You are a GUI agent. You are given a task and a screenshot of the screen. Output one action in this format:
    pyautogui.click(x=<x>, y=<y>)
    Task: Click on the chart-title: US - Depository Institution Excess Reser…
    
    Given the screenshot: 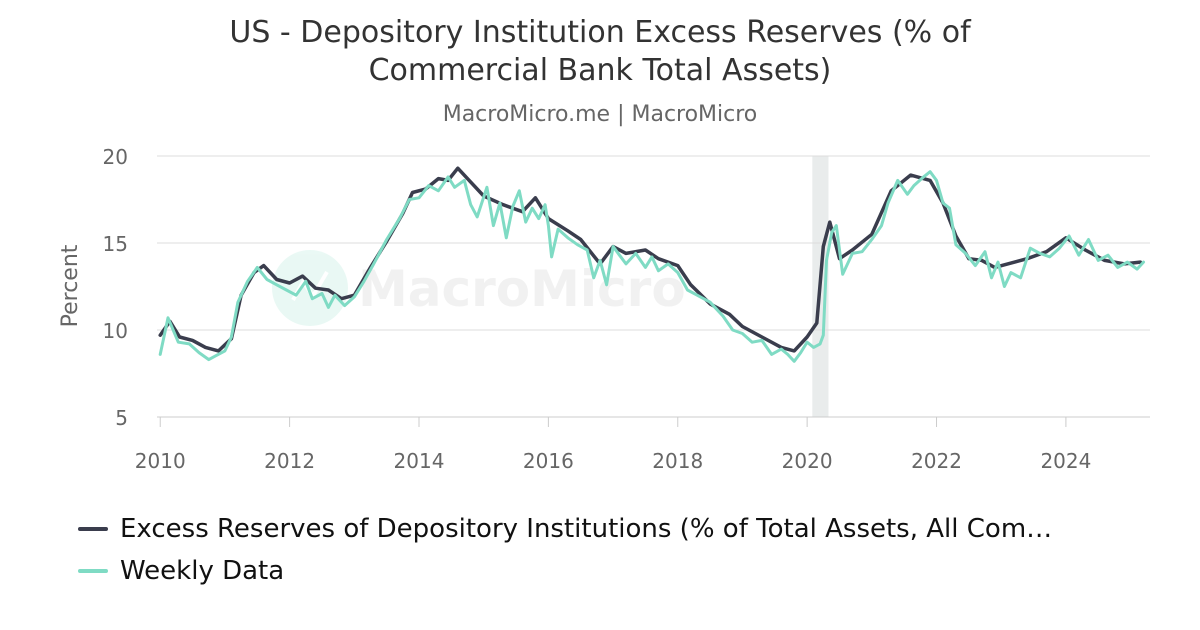 What is the action you would take?
    pyautogui.click(x=600, y=51)
    